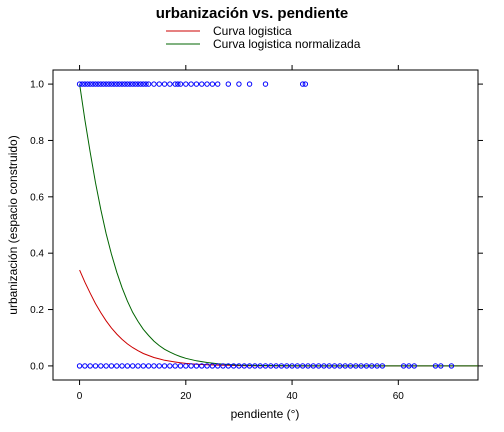  I want to click on x-tick-label: 0, so click(80, 396).